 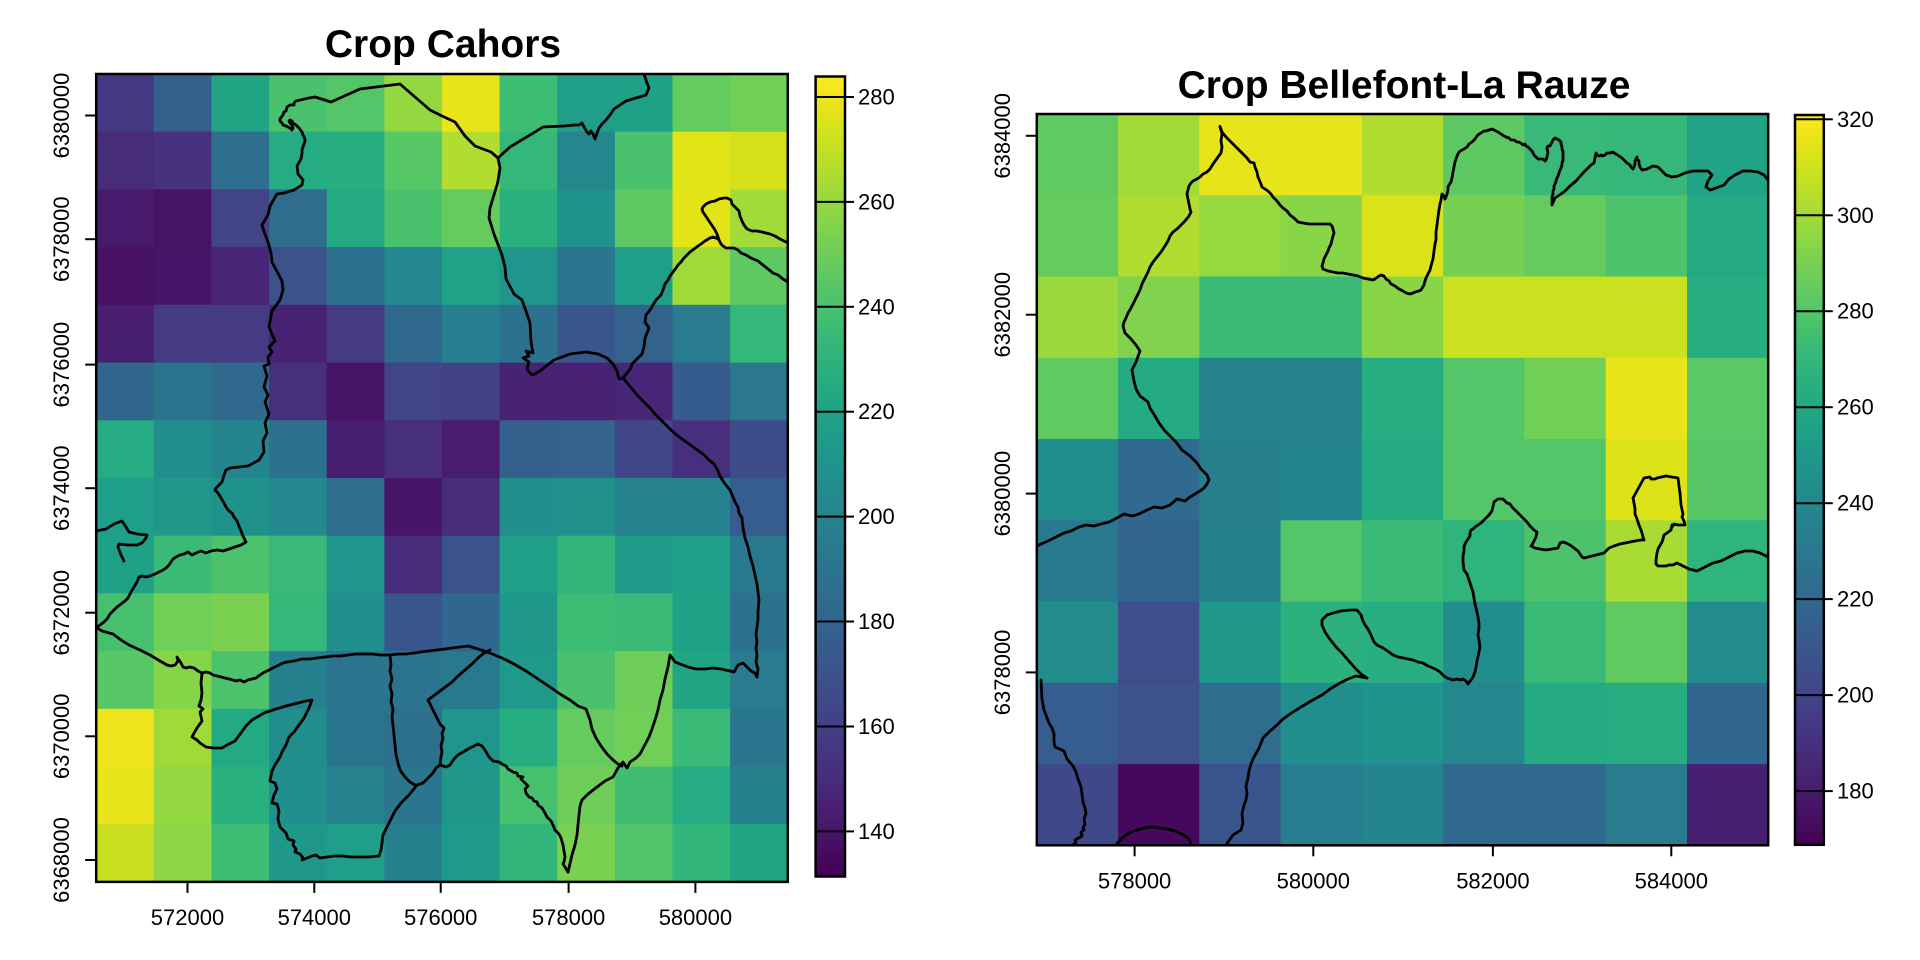 What do you see at coordinates (876, 831) in the screenshot?
I see `svg-text: 140` at bounding box center [876, 831].